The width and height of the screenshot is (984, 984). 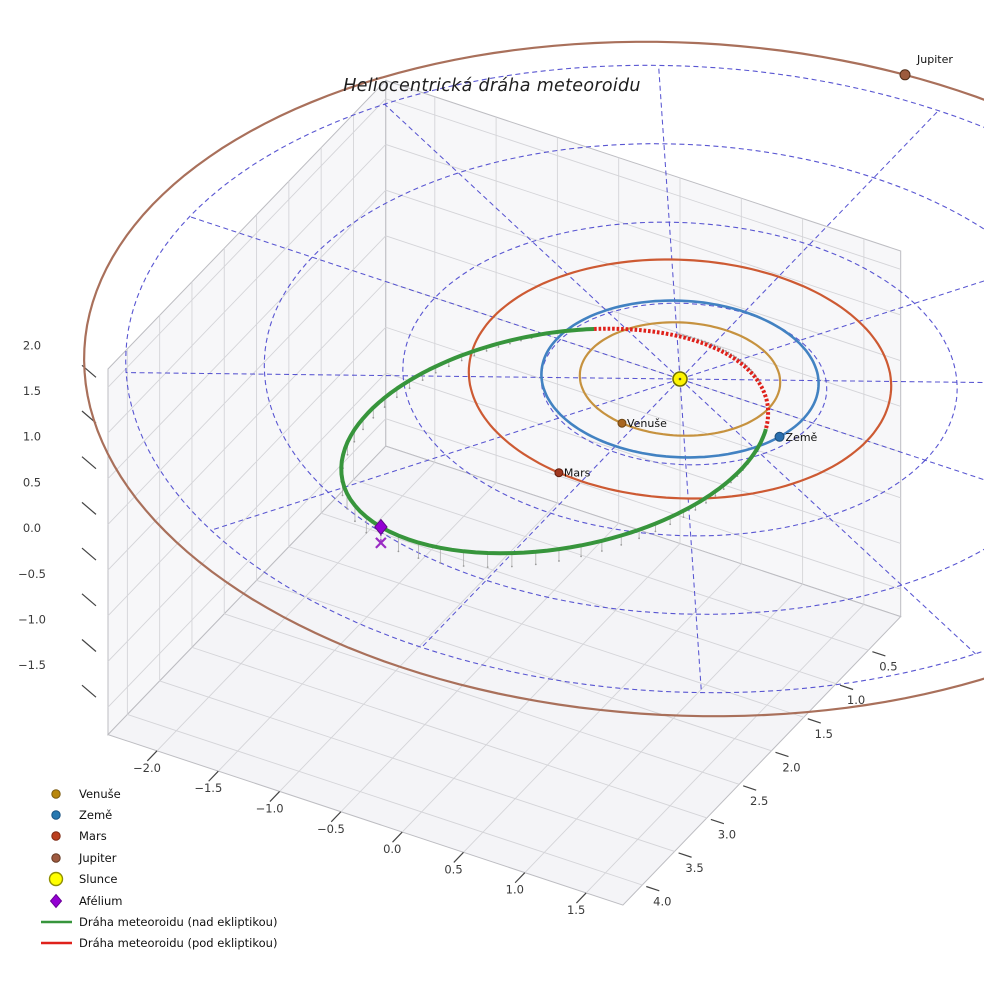 I want to click on aphelion-projection-x-marker, so click(x=381, y=543).